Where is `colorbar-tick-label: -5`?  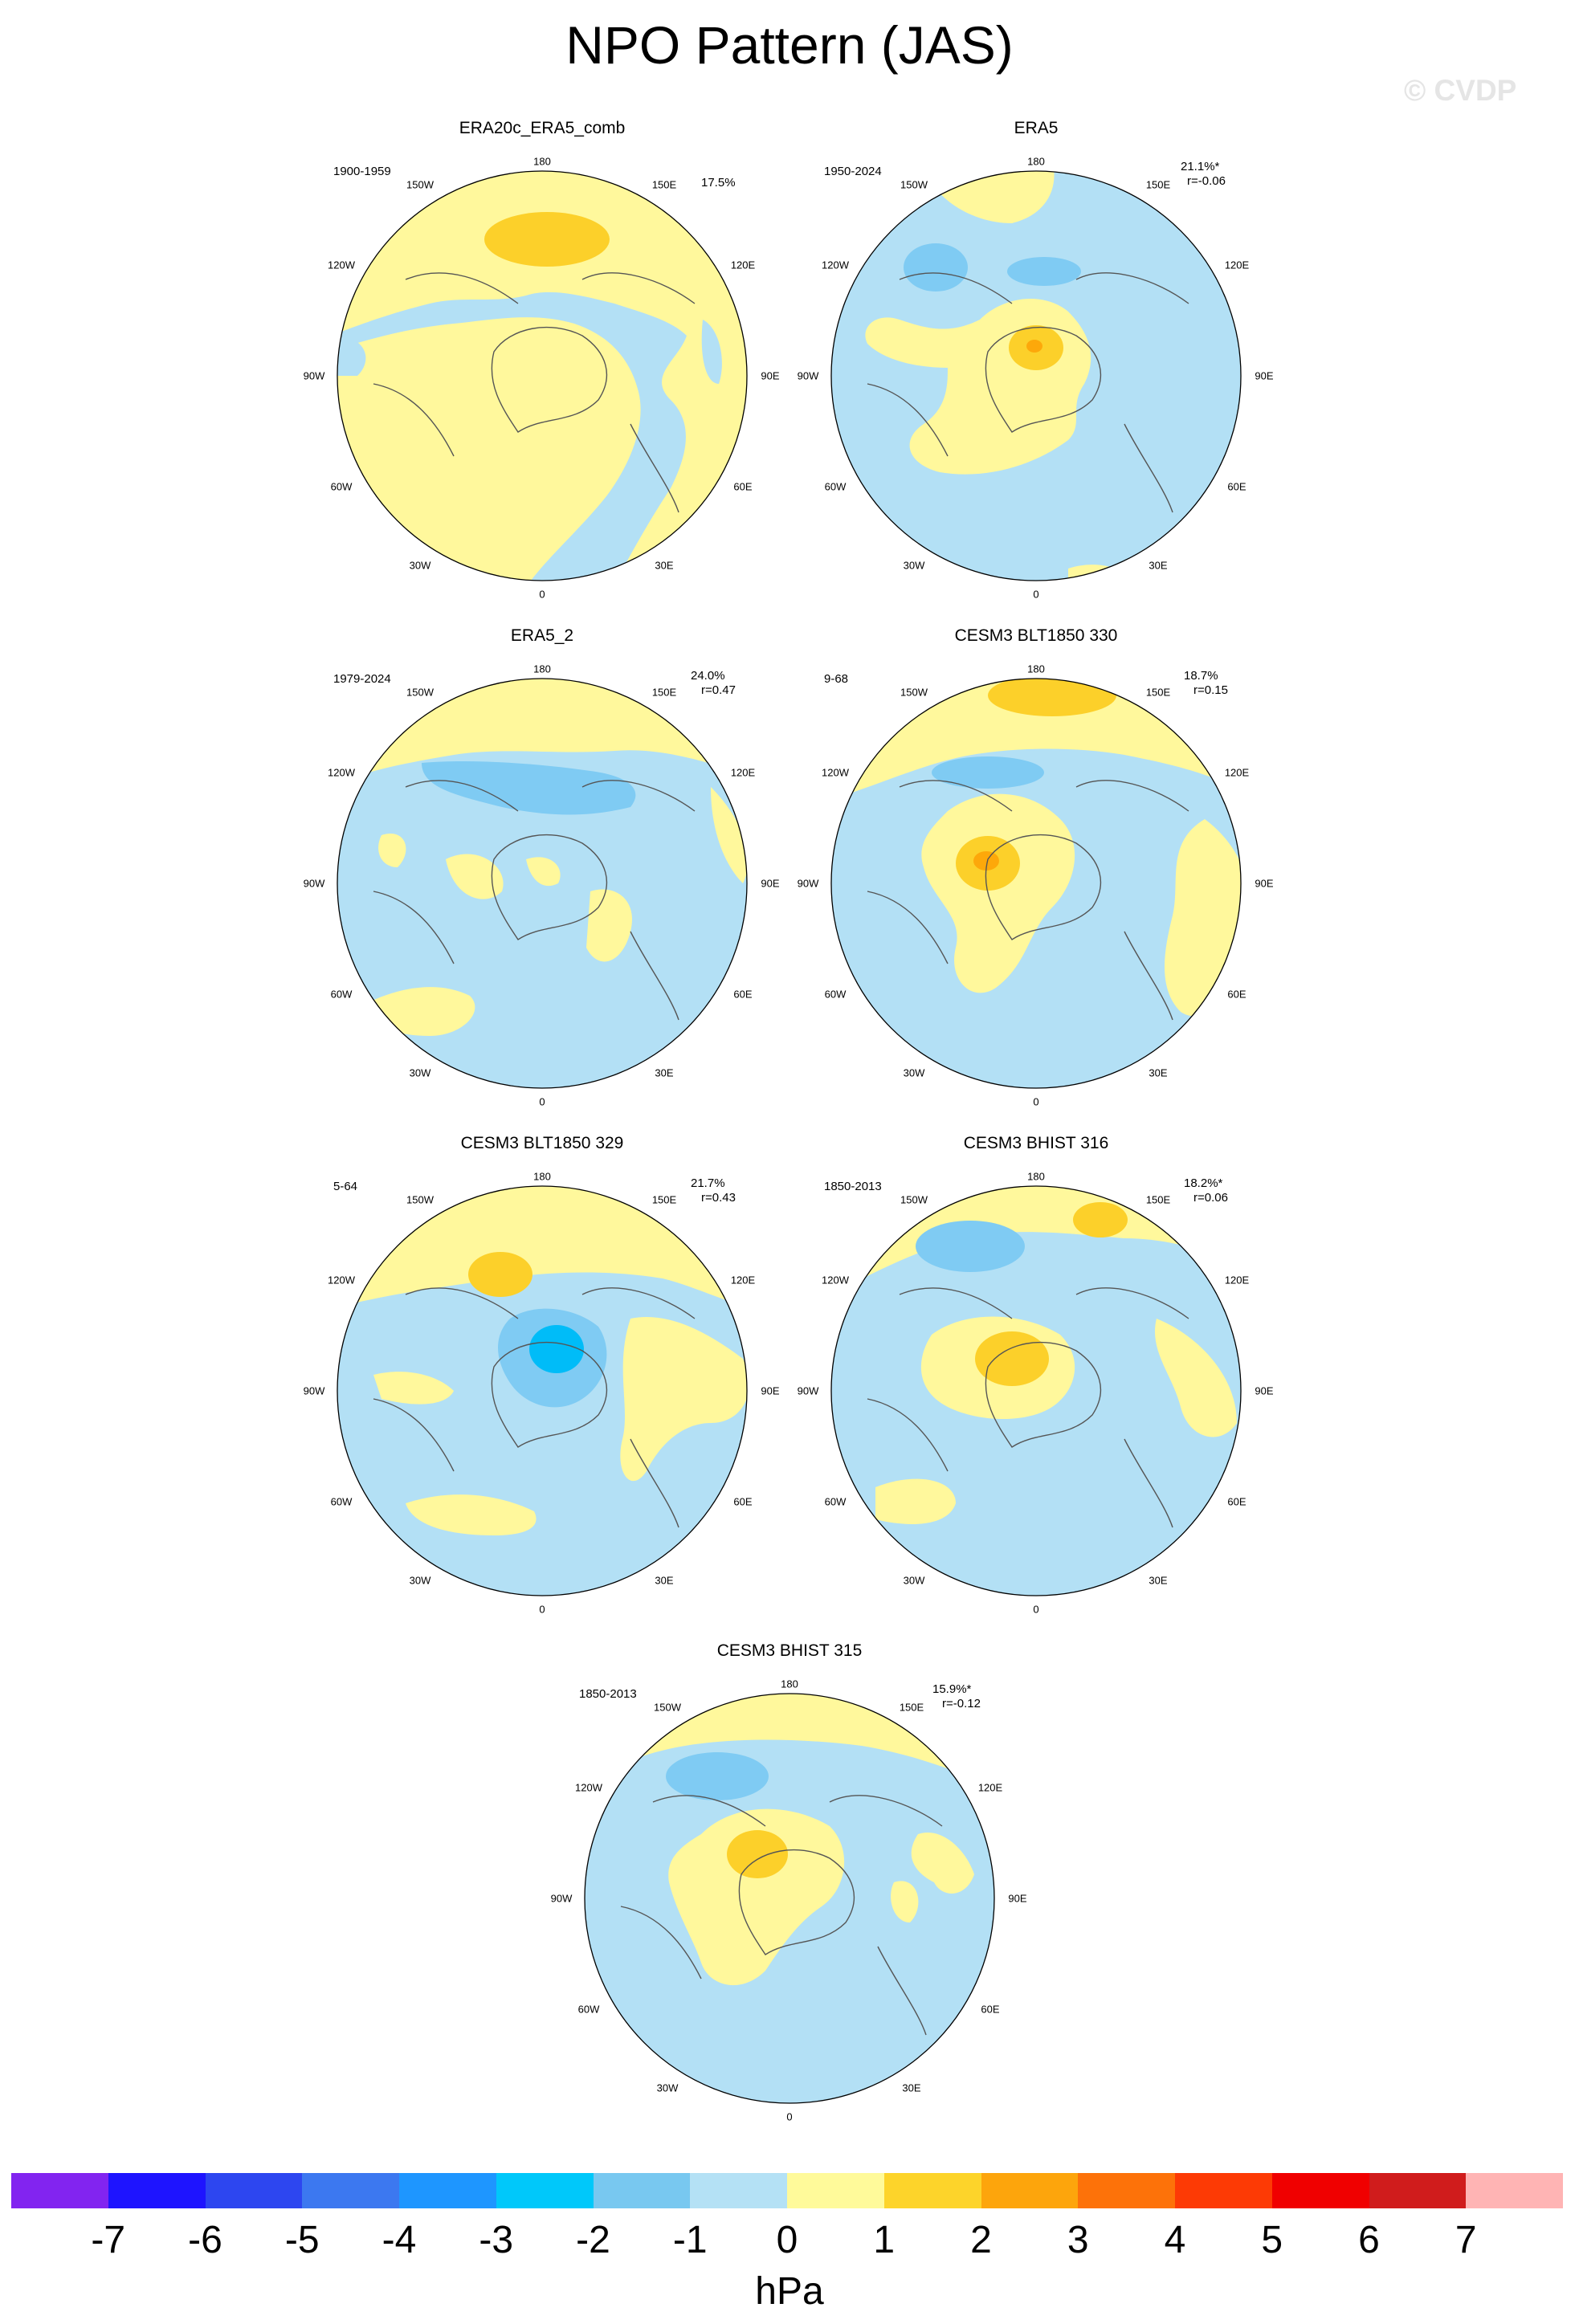
colorbar-tick-label: -5 is located at coordinates (302, 2240).